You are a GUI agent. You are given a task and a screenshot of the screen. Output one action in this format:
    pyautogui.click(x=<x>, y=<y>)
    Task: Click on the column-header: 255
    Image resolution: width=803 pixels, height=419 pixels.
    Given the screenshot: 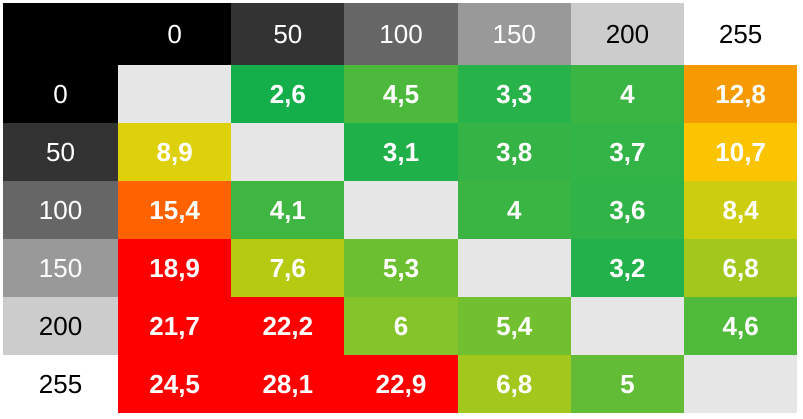 What is the action you would take?
    pyautogui.click(x=741, y=34)
    